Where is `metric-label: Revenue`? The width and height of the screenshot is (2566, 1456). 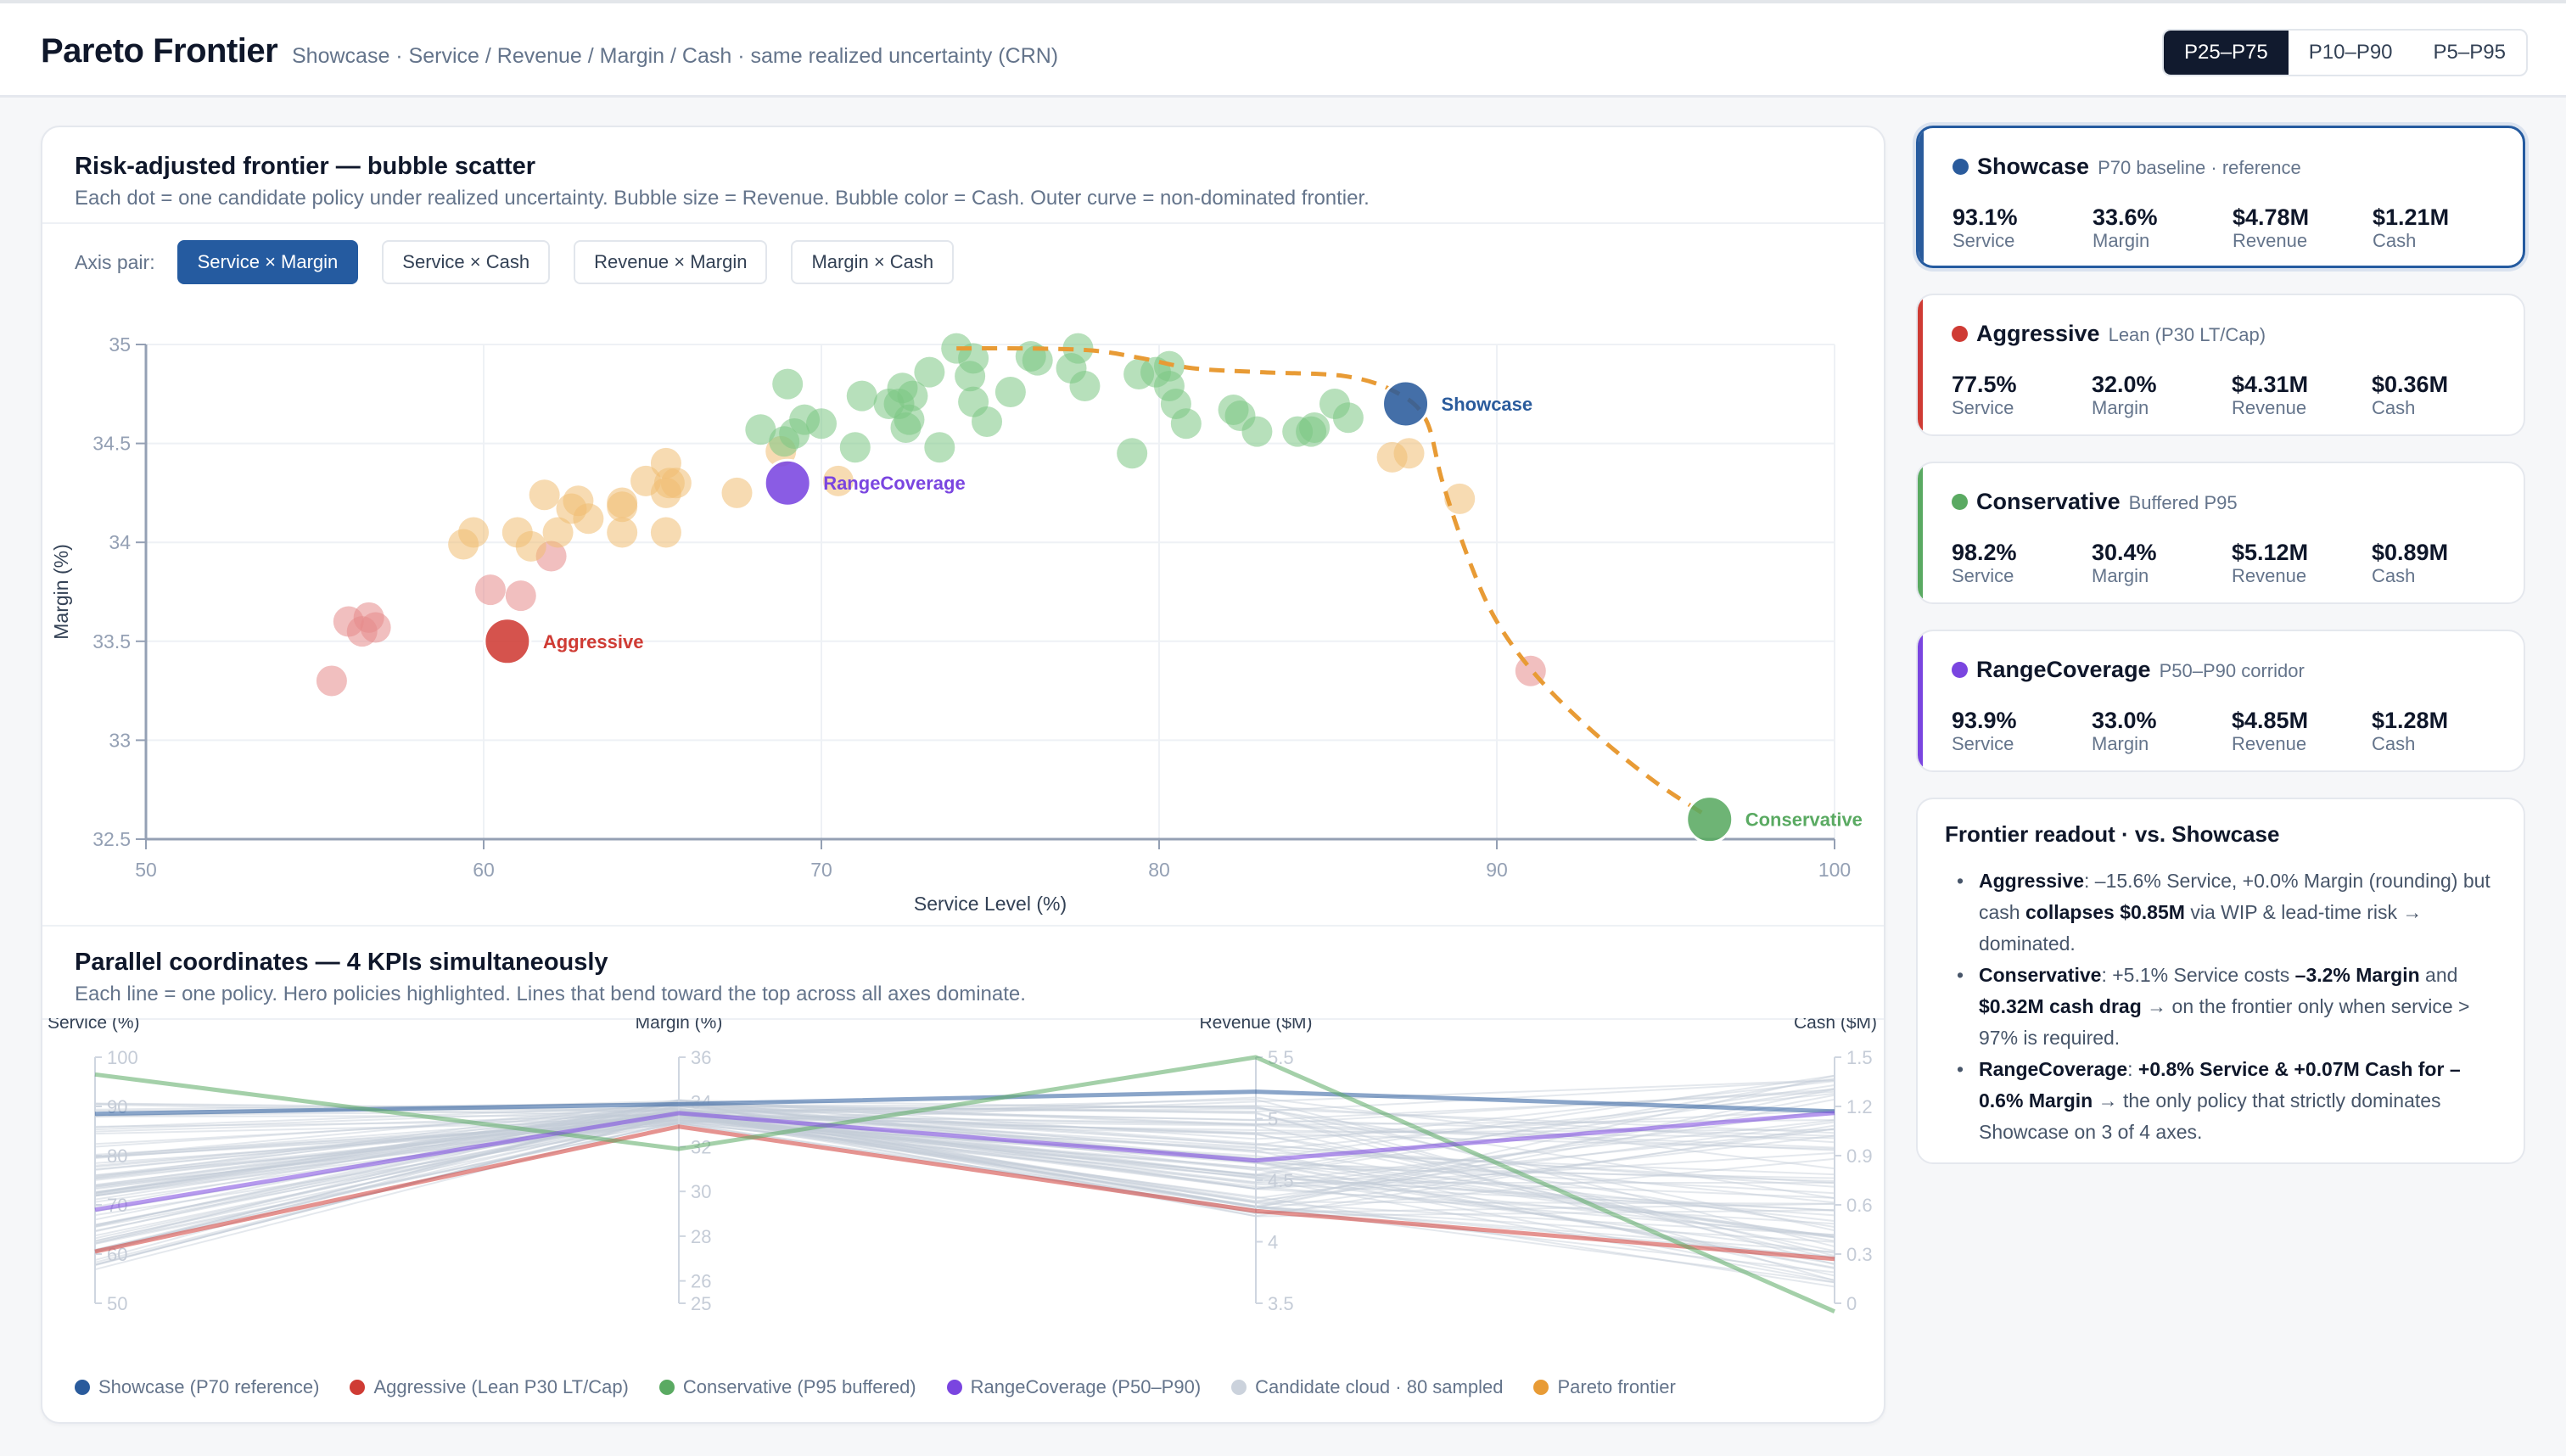 metric-label: Revenue is located at coordinates (2269, 575).